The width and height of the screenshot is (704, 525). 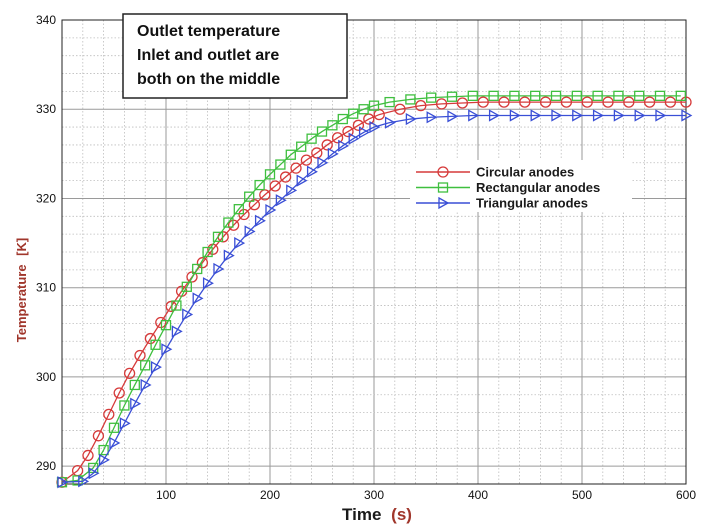 I want to click on y-tick-label: 290, so click(x=46, y=466).